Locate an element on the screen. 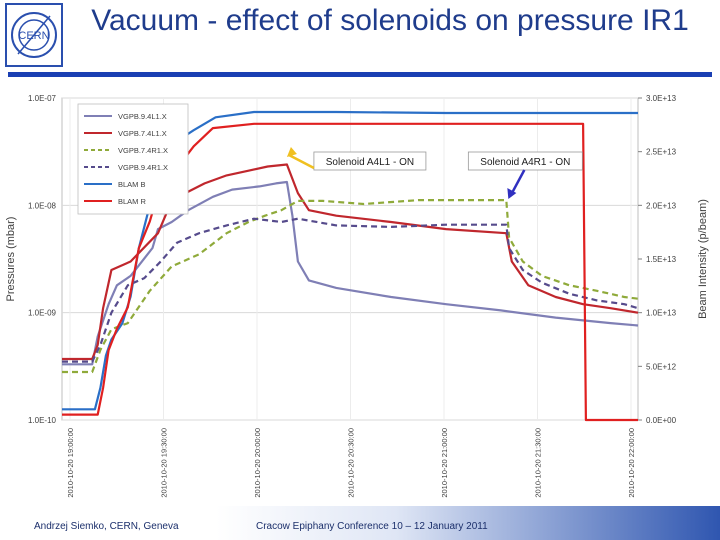  cern-logo: CERN is located at coordinates (34, 35).